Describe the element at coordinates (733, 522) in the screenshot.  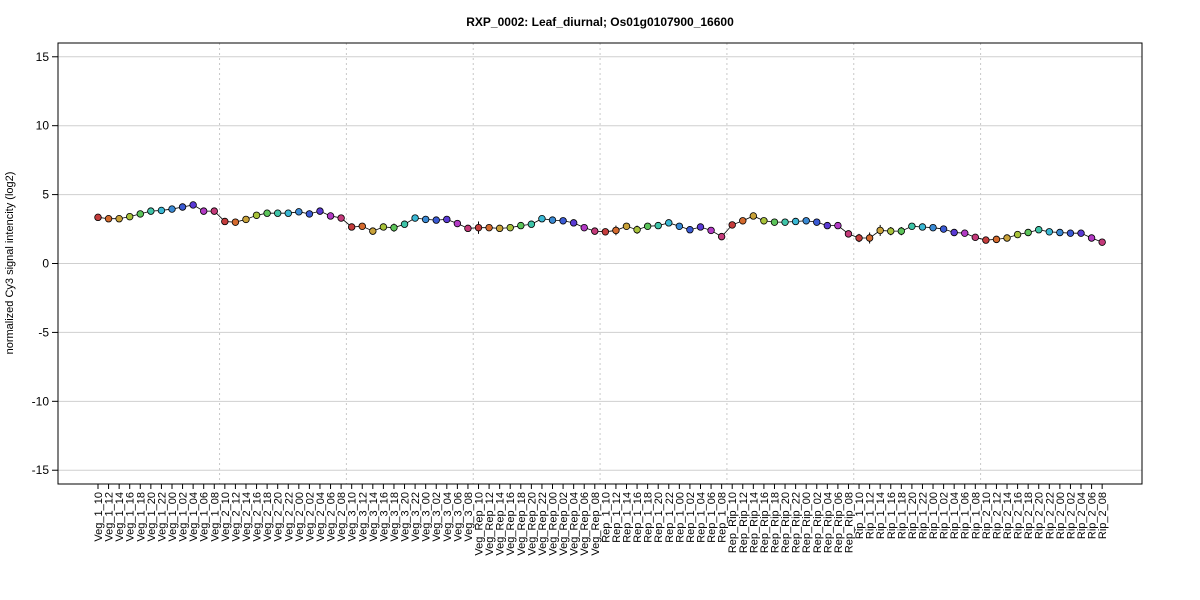
I see `x-tick-label: Rep_Rip_10` at that location.